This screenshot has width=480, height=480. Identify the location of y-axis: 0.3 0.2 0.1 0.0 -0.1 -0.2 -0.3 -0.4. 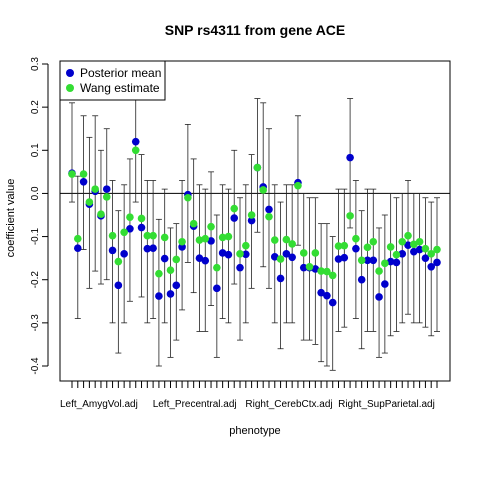
(39, 216).